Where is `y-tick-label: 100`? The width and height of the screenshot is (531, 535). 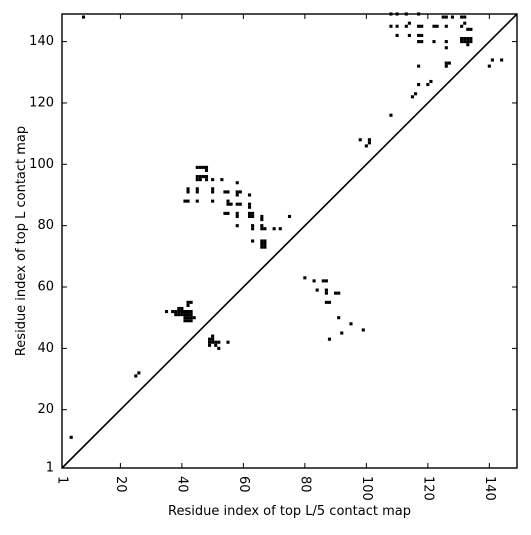
y-tick-label: 100 is located at coordinates (41, 164).